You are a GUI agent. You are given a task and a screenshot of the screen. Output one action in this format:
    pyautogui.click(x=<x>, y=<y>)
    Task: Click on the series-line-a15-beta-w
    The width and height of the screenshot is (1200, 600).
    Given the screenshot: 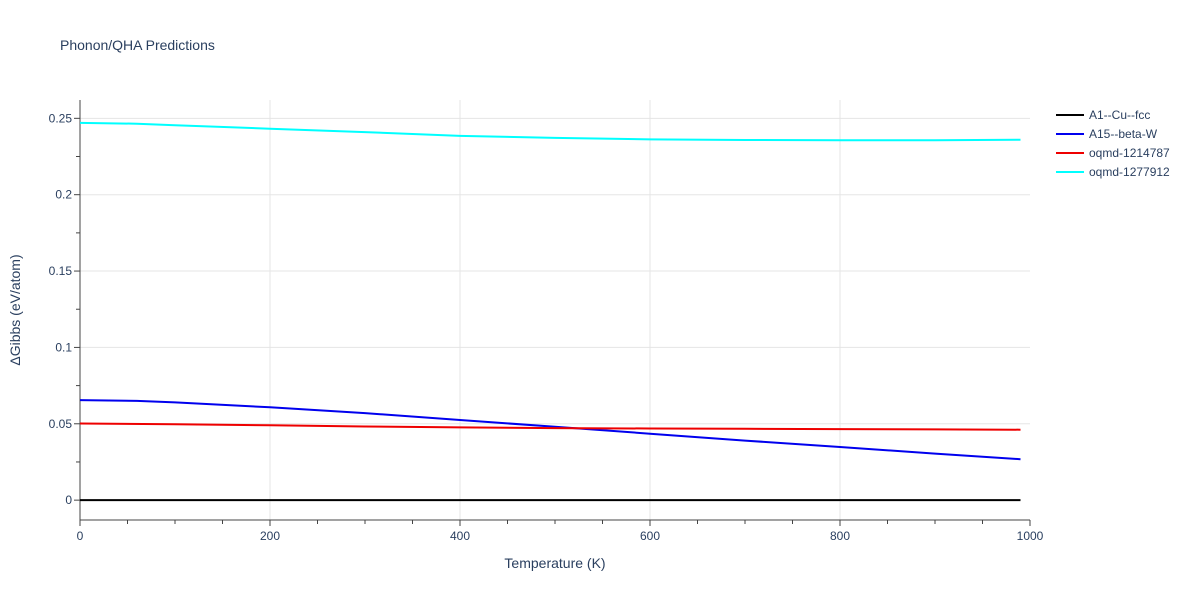 What is the action you would take?
    pyautogui.click(x=550, y=430)
    